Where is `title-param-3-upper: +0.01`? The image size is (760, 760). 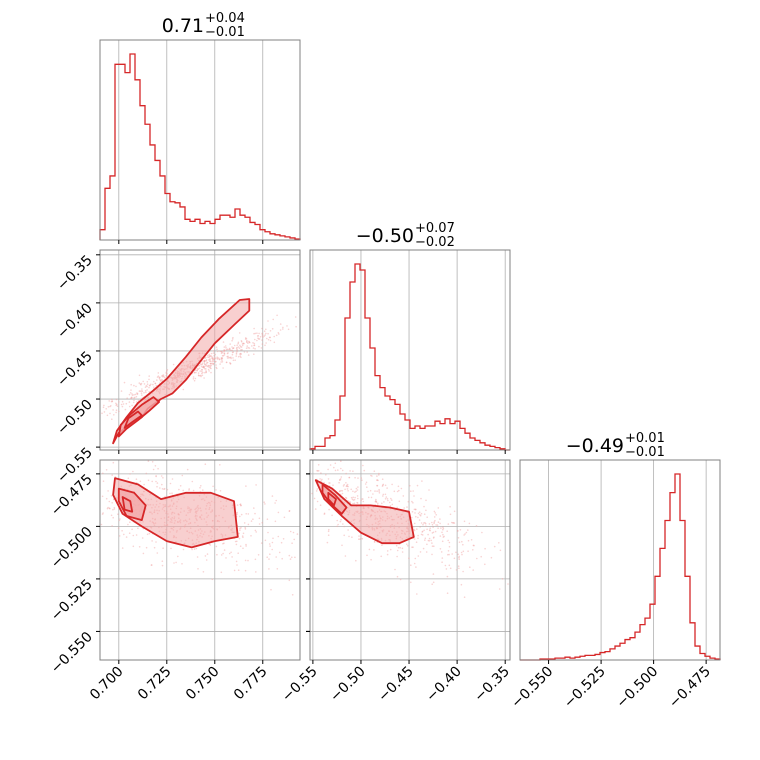
title-param-3-upper: +0.01 is located at coordinates (645, 438).